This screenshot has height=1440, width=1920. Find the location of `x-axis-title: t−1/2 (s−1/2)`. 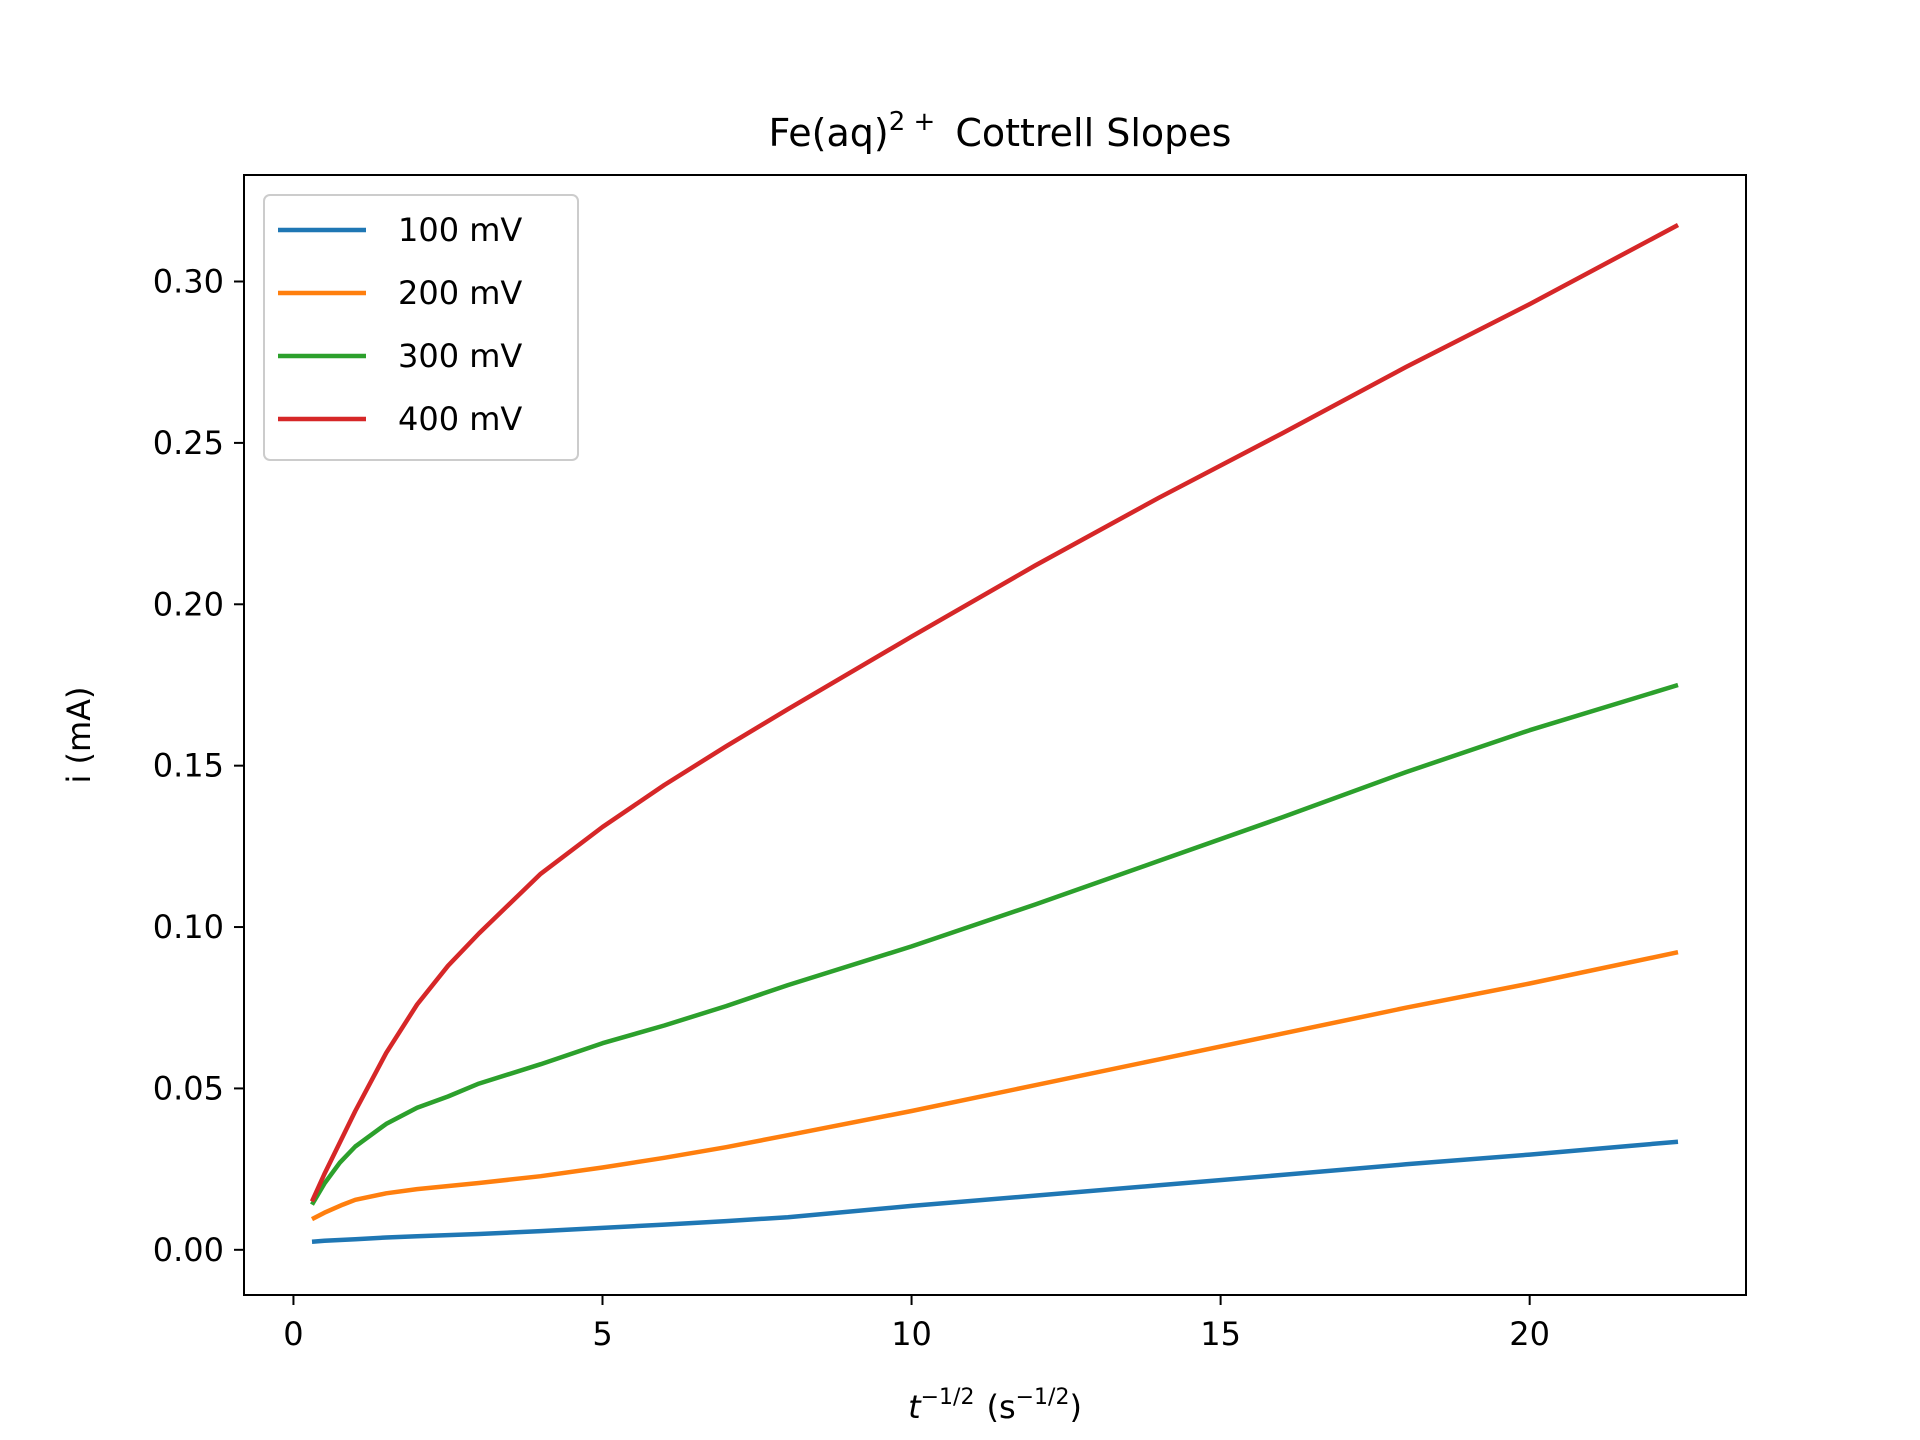

x-axis-title: t−1/2 (s−1/2) is located at coordinates (995, 1405).